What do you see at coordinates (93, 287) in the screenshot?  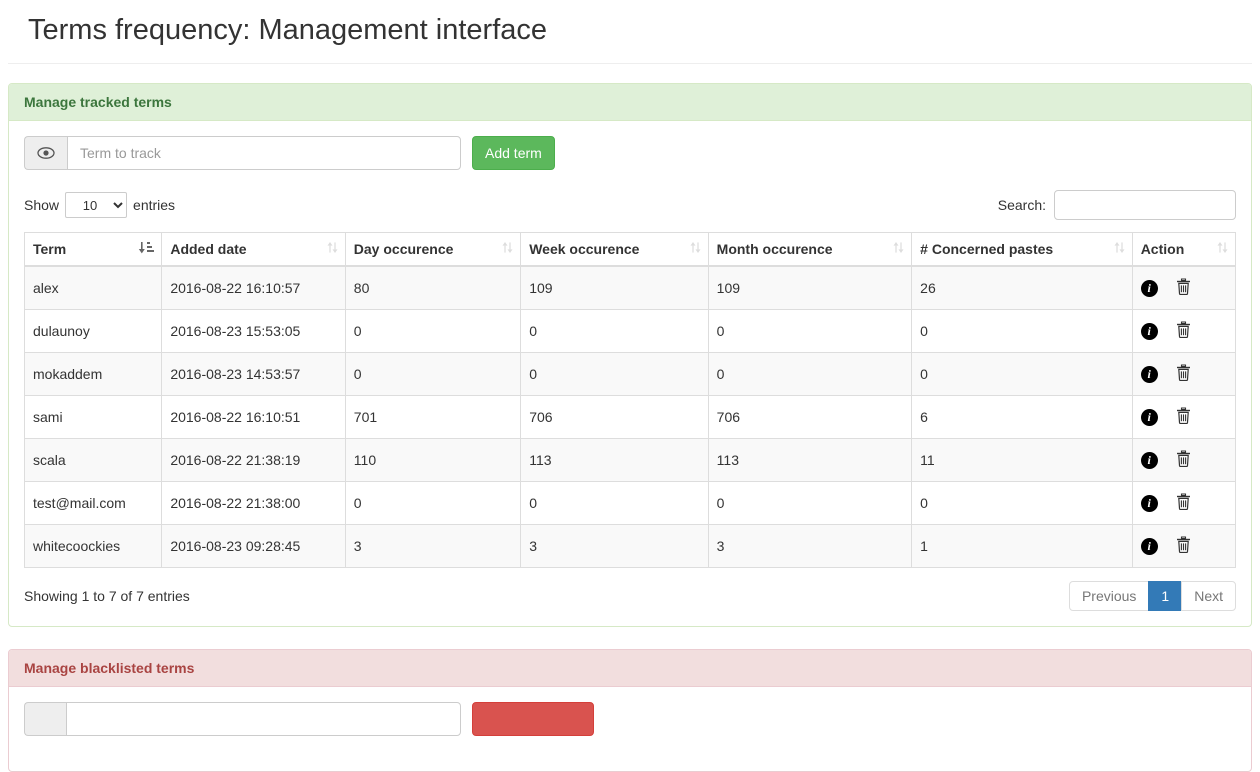 I see `cell-term: alex` at bounding box center [93, 287].